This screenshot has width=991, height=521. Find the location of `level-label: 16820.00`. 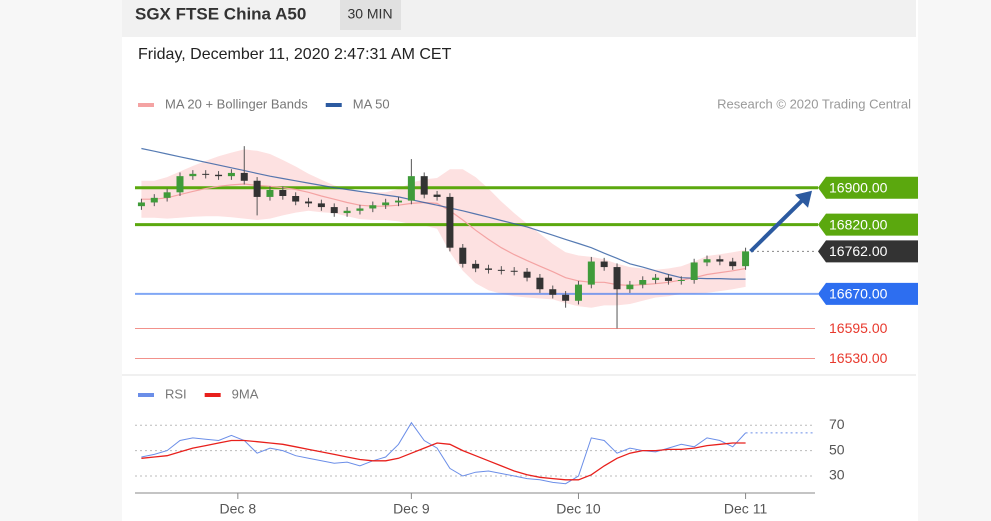

level-label: 16820.00 is located at coordinates (858, 224).